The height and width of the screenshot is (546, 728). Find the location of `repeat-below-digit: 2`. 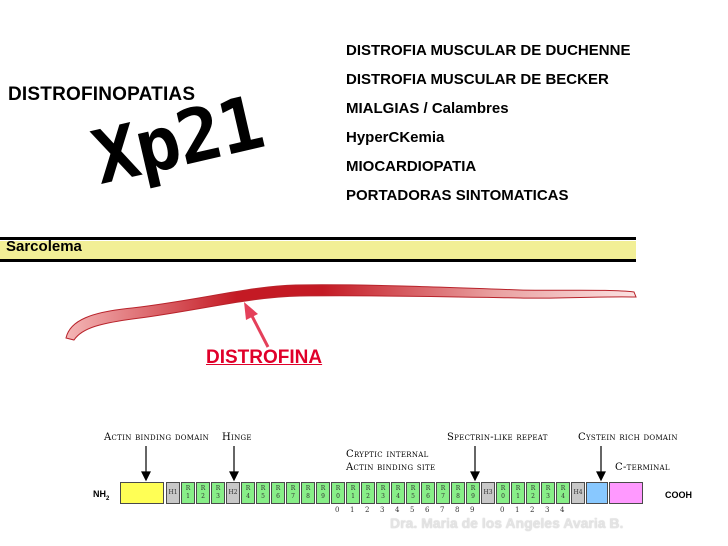

repeat-below-digit: 2 is located at coordinates (532, 510).